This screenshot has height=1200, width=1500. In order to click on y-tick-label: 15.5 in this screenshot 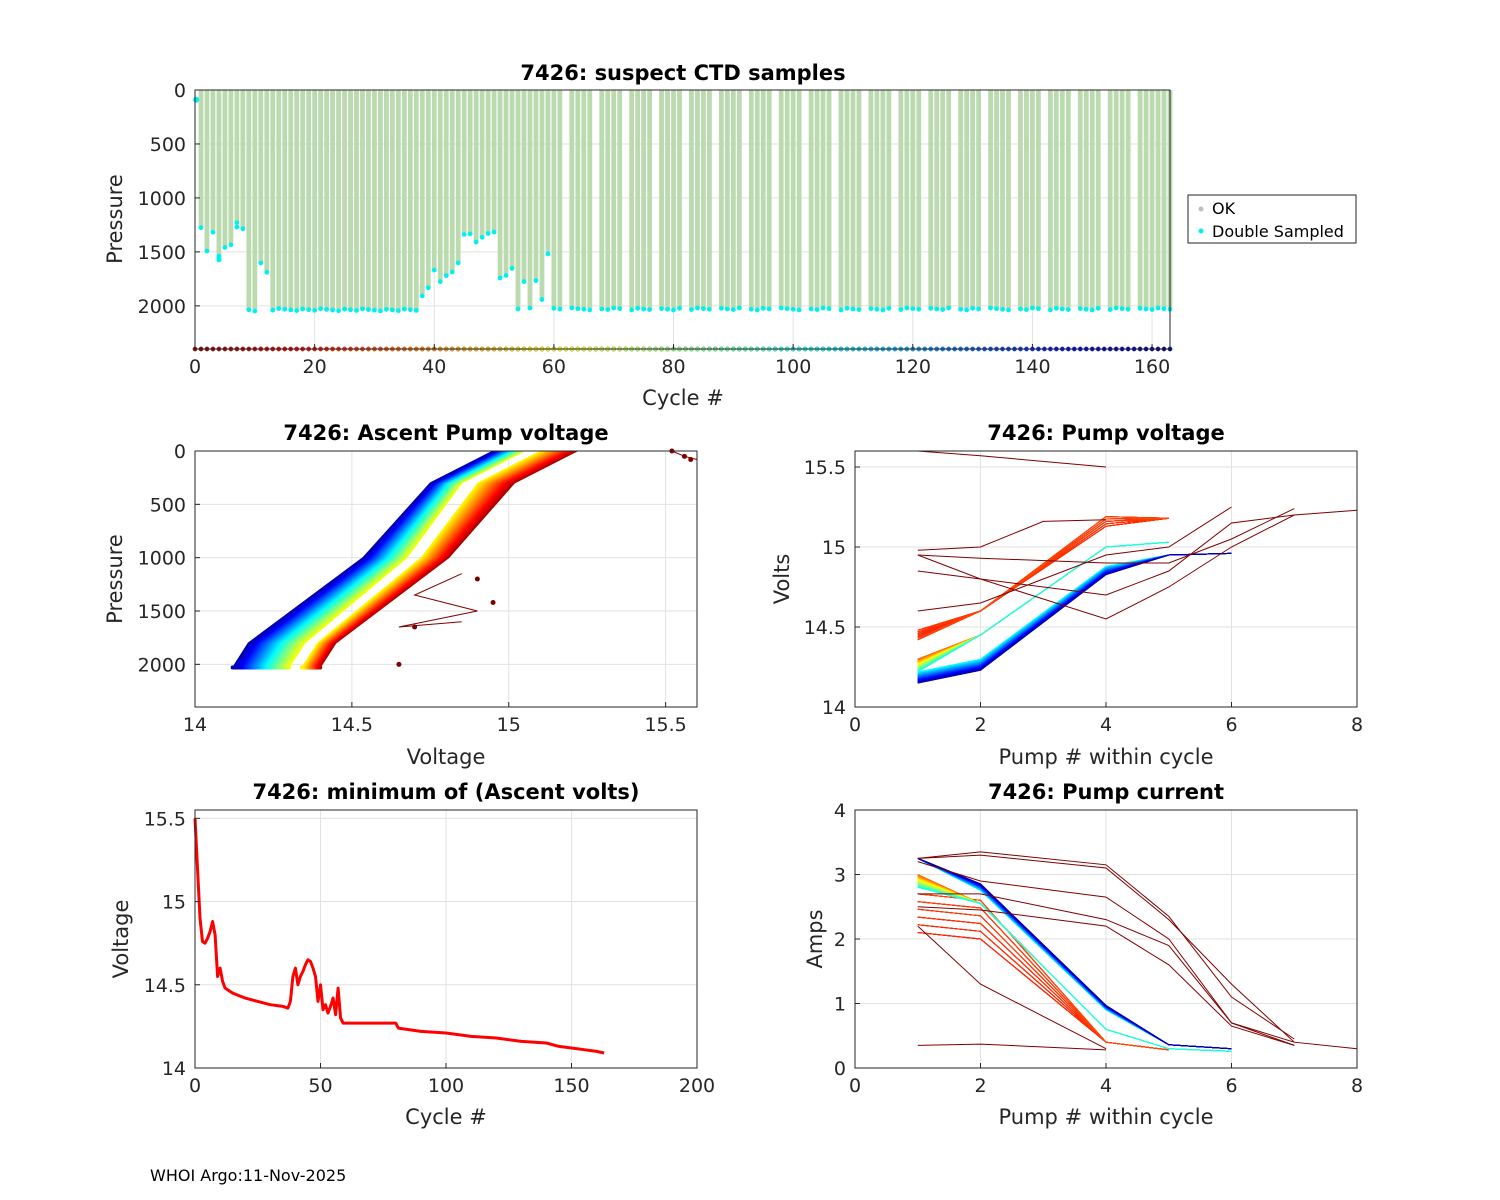, I will do `click(165, 819)`.